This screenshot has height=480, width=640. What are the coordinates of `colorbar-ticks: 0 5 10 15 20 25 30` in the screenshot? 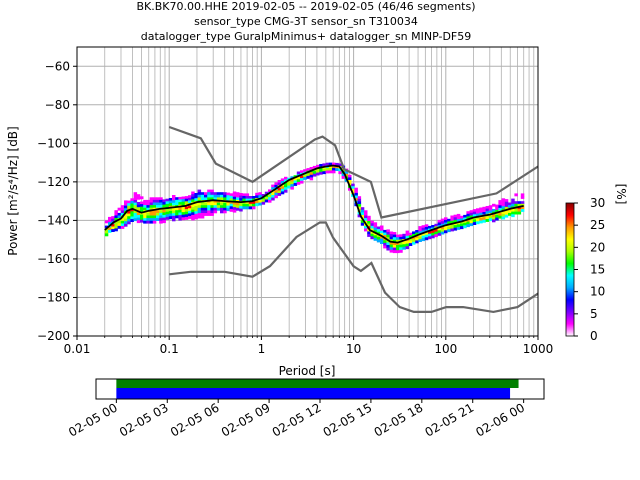 It's located at (589, 269).